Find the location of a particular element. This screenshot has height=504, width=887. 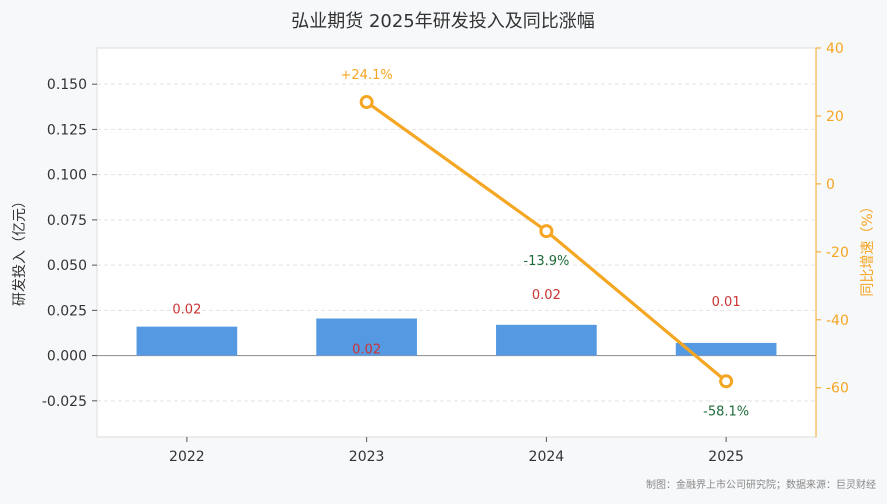

x-tick-label-0: 2022 is located at coordinates (187, 457).